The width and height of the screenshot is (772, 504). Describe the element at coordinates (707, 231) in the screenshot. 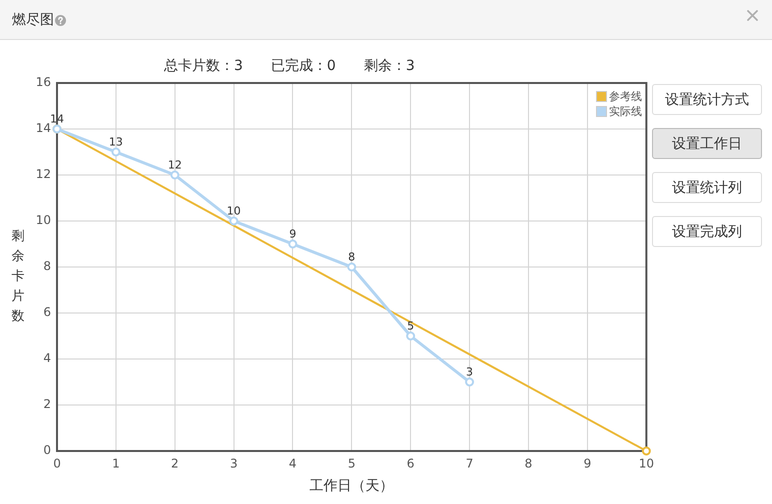

I see `button: 设置完成列` at that location.